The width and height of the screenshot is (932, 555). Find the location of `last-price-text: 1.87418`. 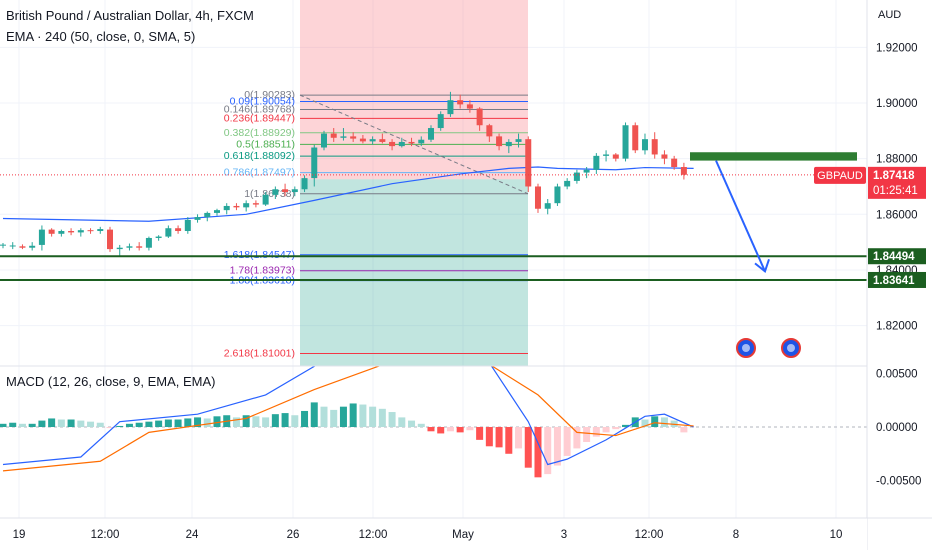

last-price-text: 1.87418 is located at coordinates (894, 176).